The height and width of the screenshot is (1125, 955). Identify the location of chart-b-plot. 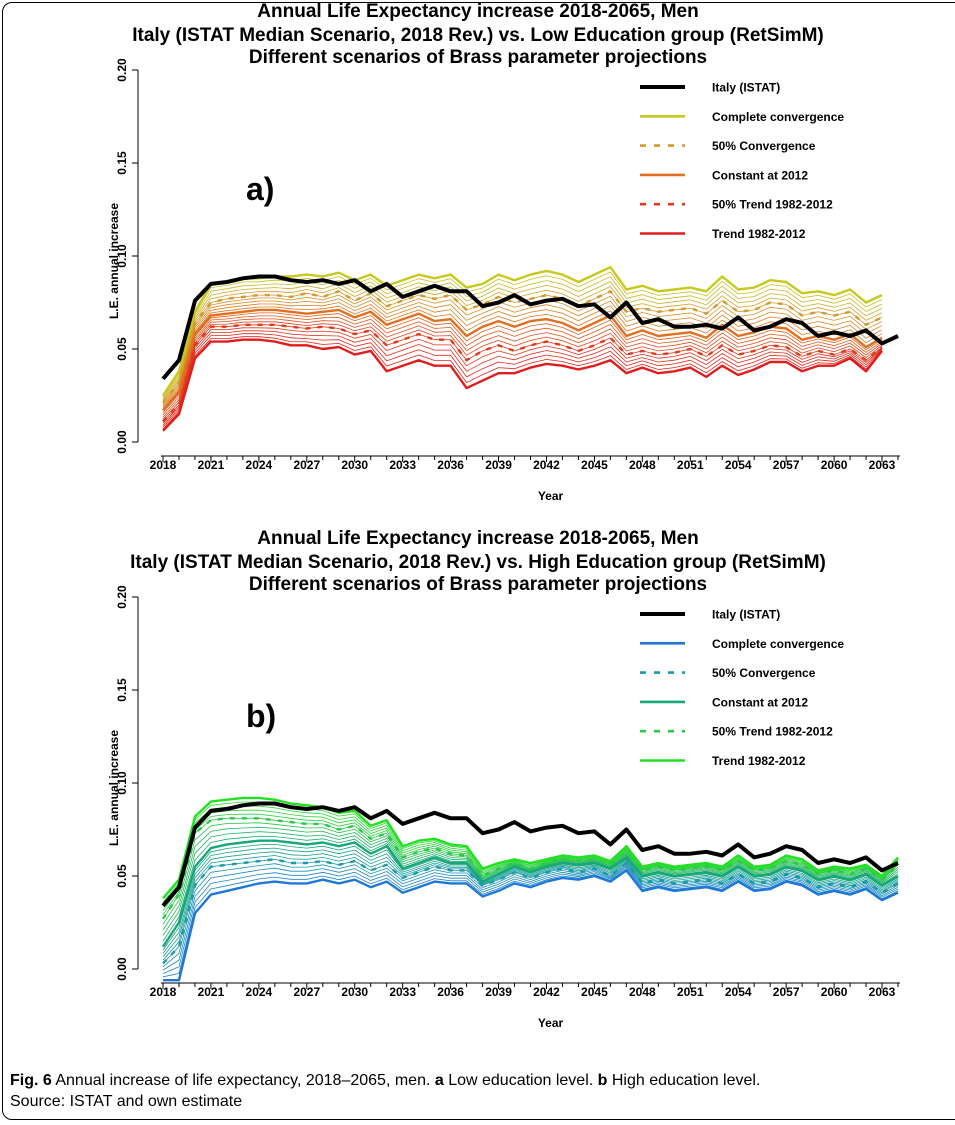
(530, 889).